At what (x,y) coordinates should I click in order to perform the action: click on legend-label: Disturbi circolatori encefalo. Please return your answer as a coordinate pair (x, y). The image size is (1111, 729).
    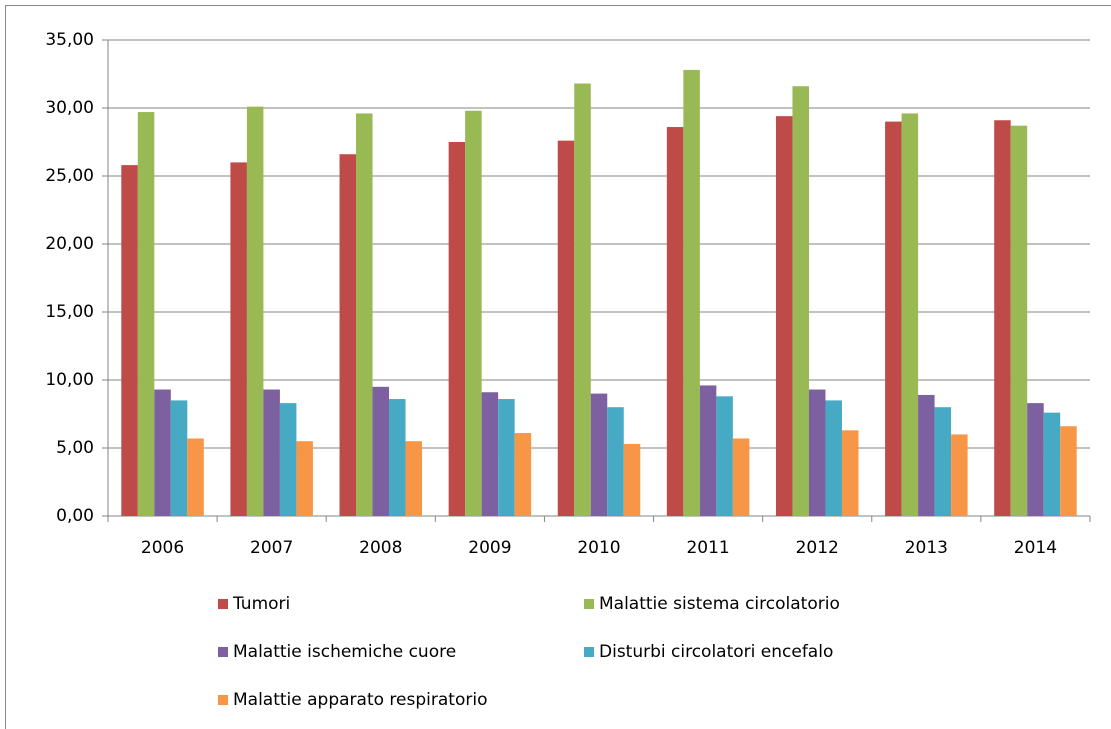
    Looking at the image, I should click on (716, 652).